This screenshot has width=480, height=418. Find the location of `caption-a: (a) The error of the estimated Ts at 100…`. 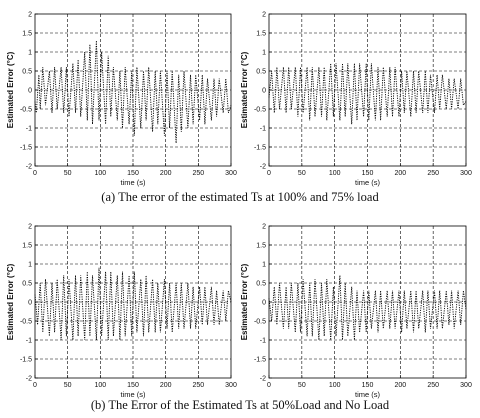

caption-a: (a) The error of the estimated Ts at 100… is located at coordinates (240, 197).